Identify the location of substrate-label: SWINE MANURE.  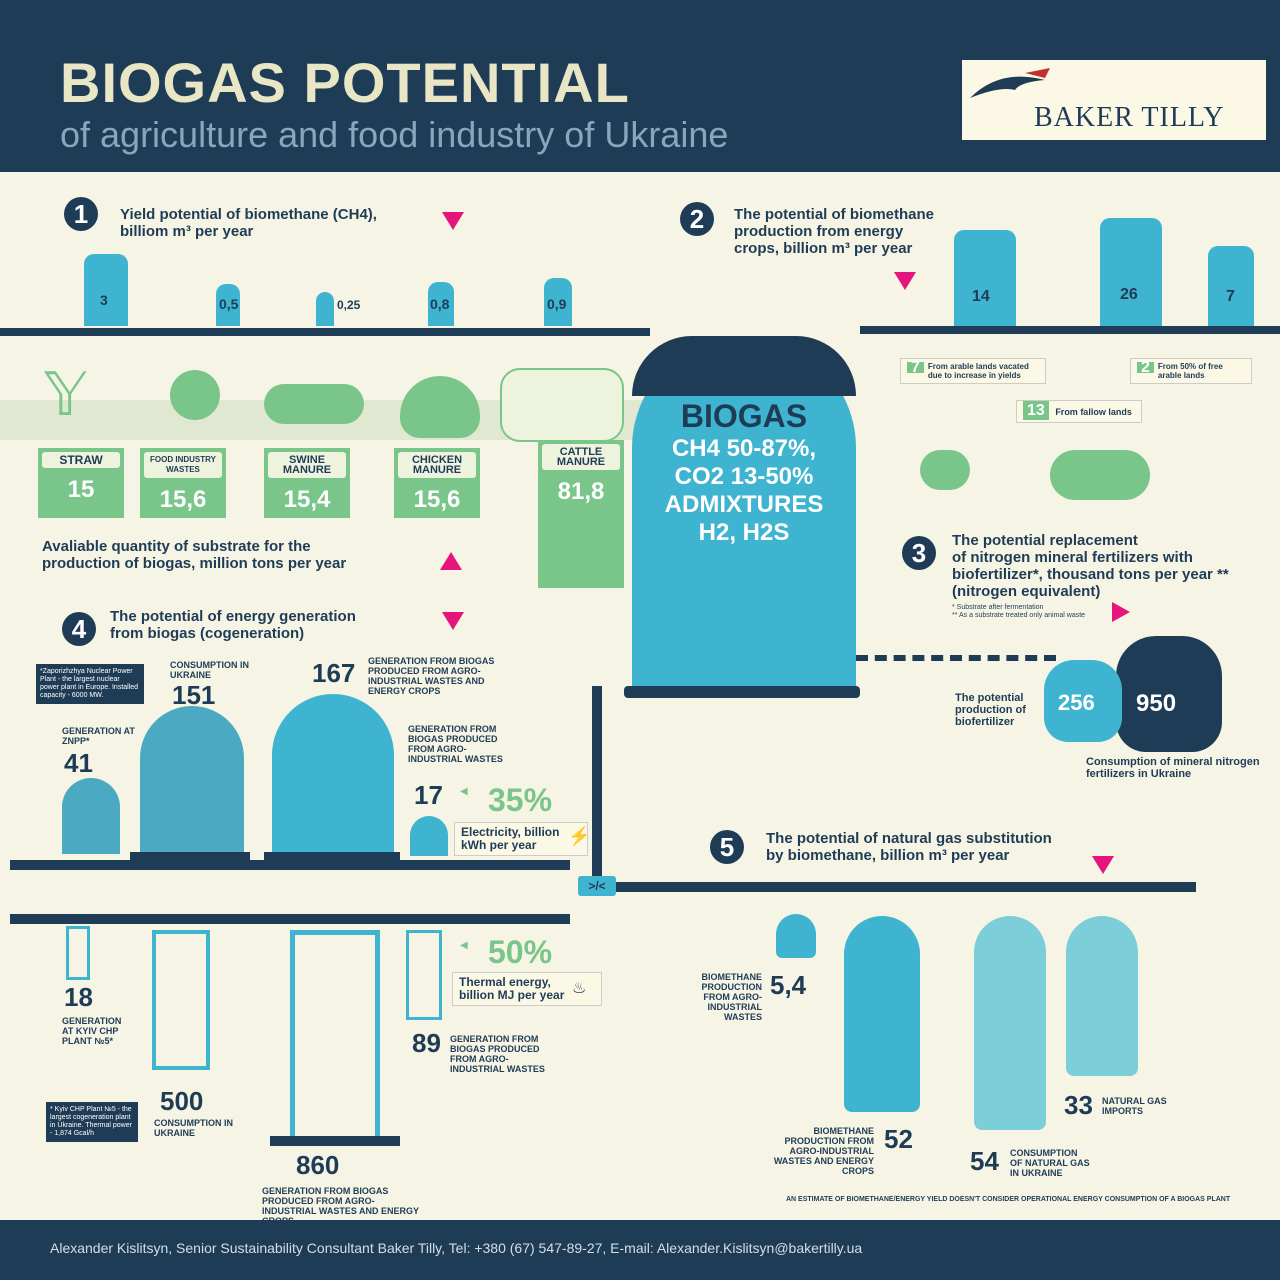
(307, 465).